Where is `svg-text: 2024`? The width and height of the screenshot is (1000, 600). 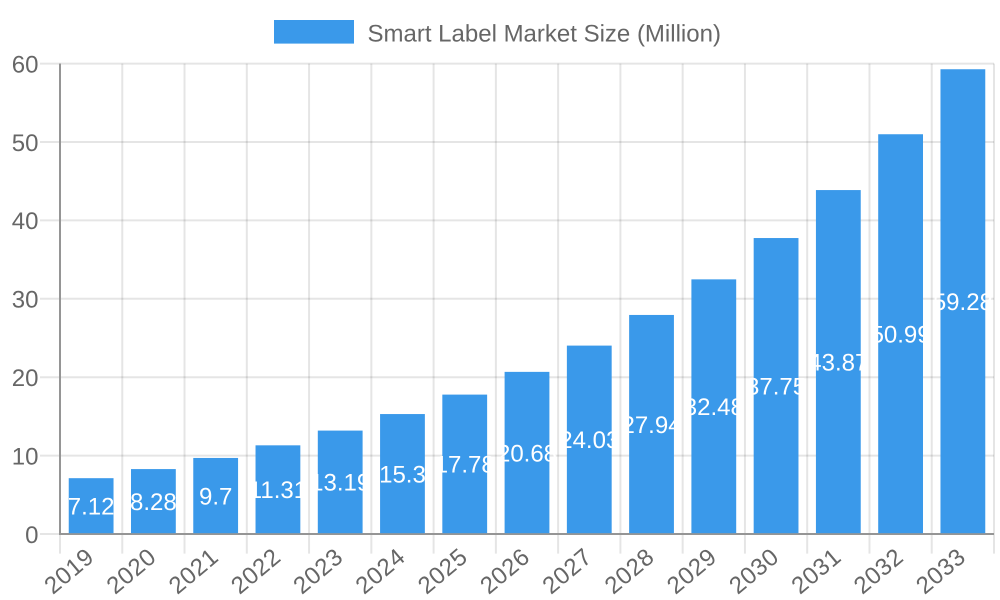
svg-text: 2024 is located at coordinates (381, 571).